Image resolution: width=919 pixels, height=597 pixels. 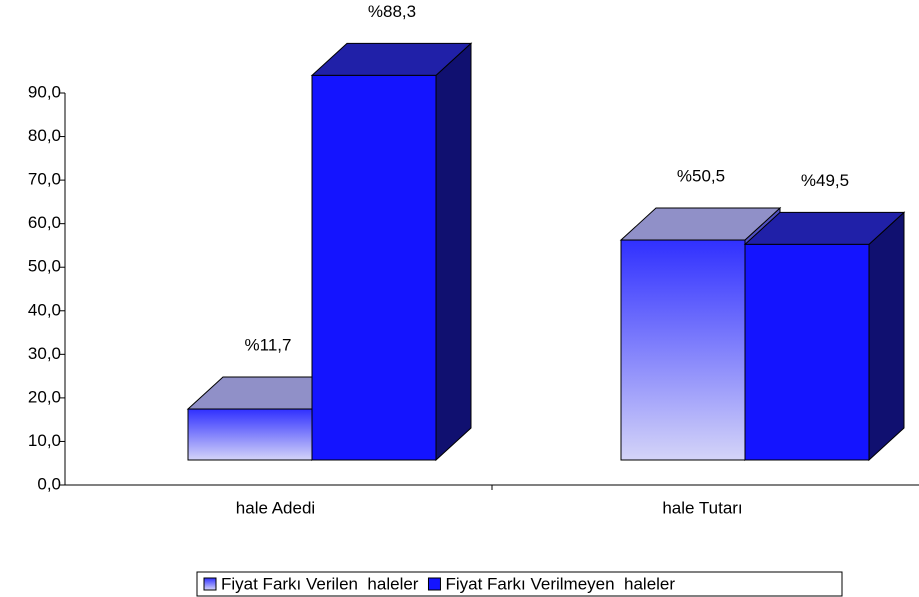 What do you see at coordinates (275, 507) in the screenshot?
I see `x-tick-label: hale Adedi` at bounding box center [275, 507].